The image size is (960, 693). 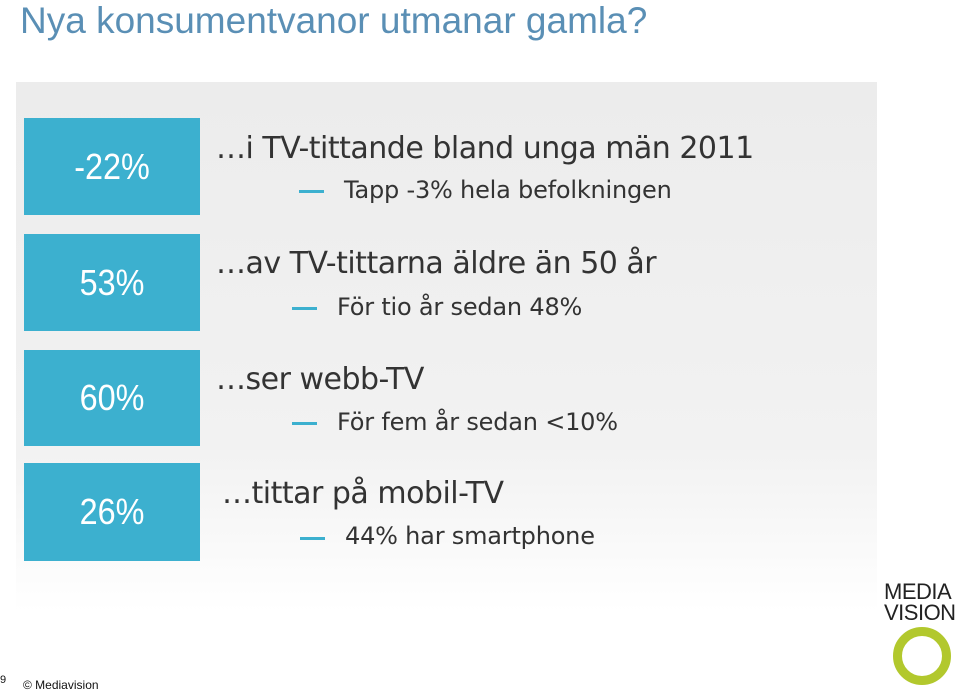 I want to click on logo-ring-icon, so click(x=922, y=656).